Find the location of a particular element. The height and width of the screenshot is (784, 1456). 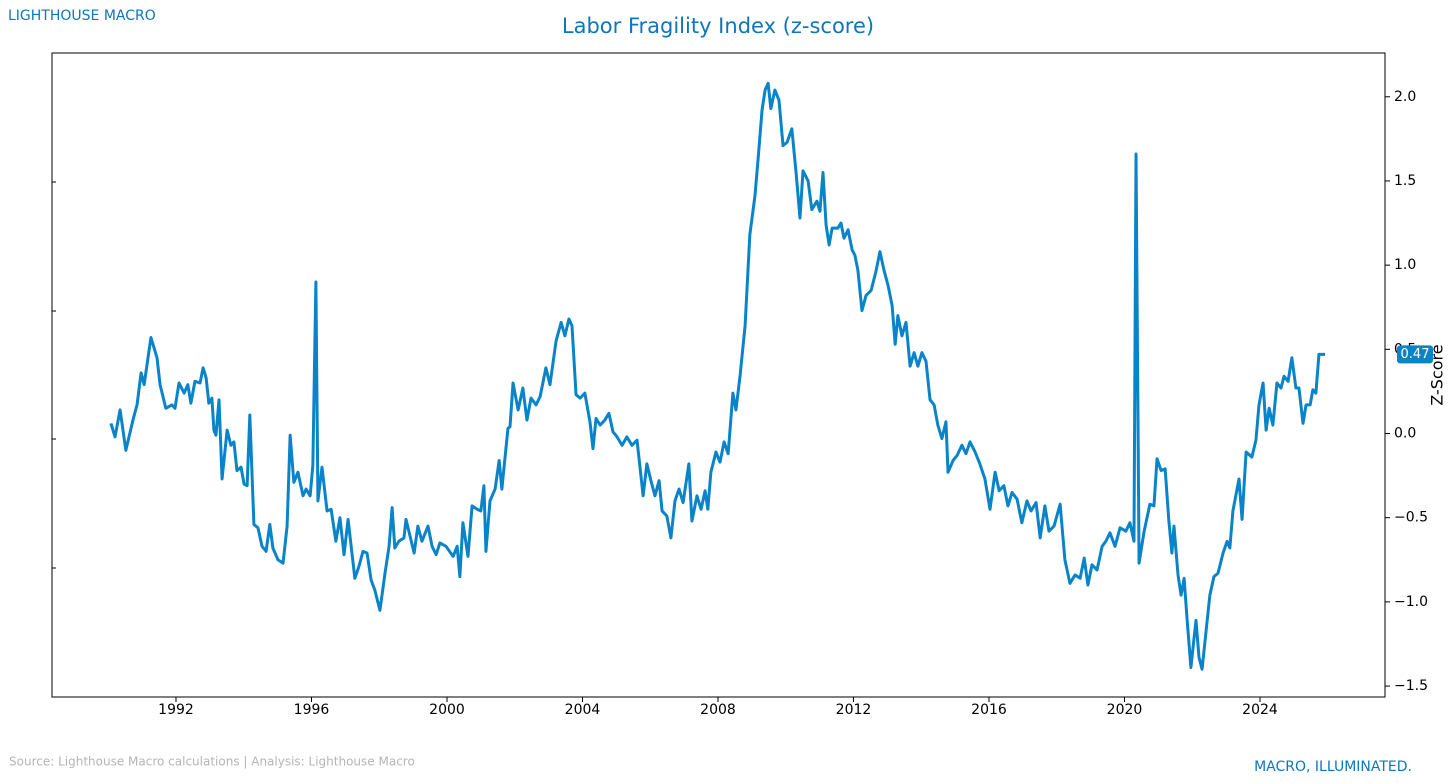

y-tick-label: 1.5 is located at coordinates (1405, 181).